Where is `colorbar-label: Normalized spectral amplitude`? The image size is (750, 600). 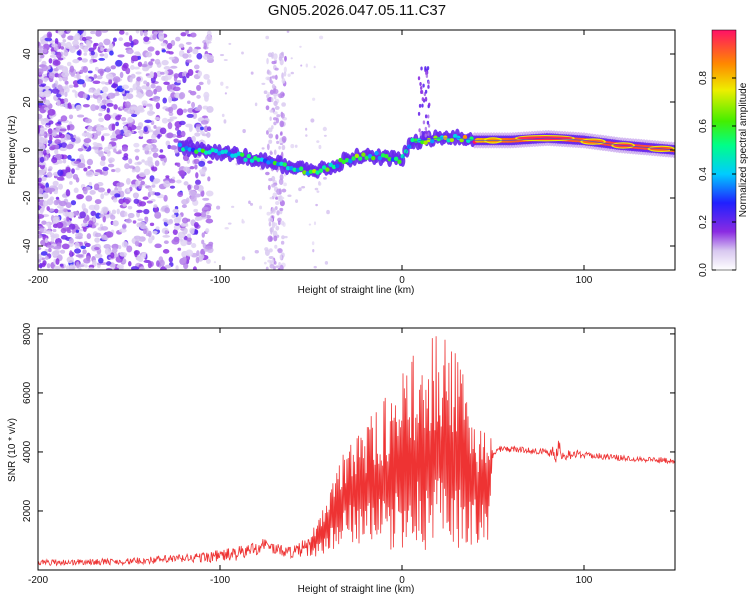
colorbar-label: Normalized spectral amplitude is located at coordinates (743, 149).